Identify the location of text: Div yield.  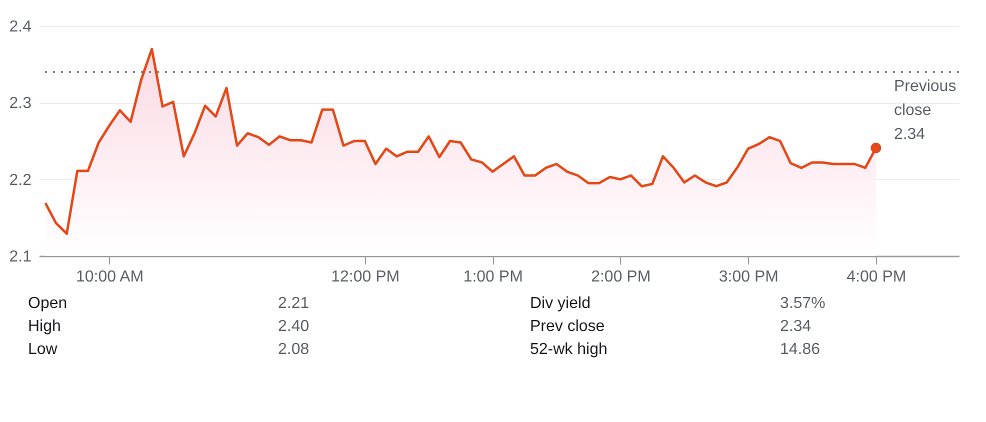
(561, 304).